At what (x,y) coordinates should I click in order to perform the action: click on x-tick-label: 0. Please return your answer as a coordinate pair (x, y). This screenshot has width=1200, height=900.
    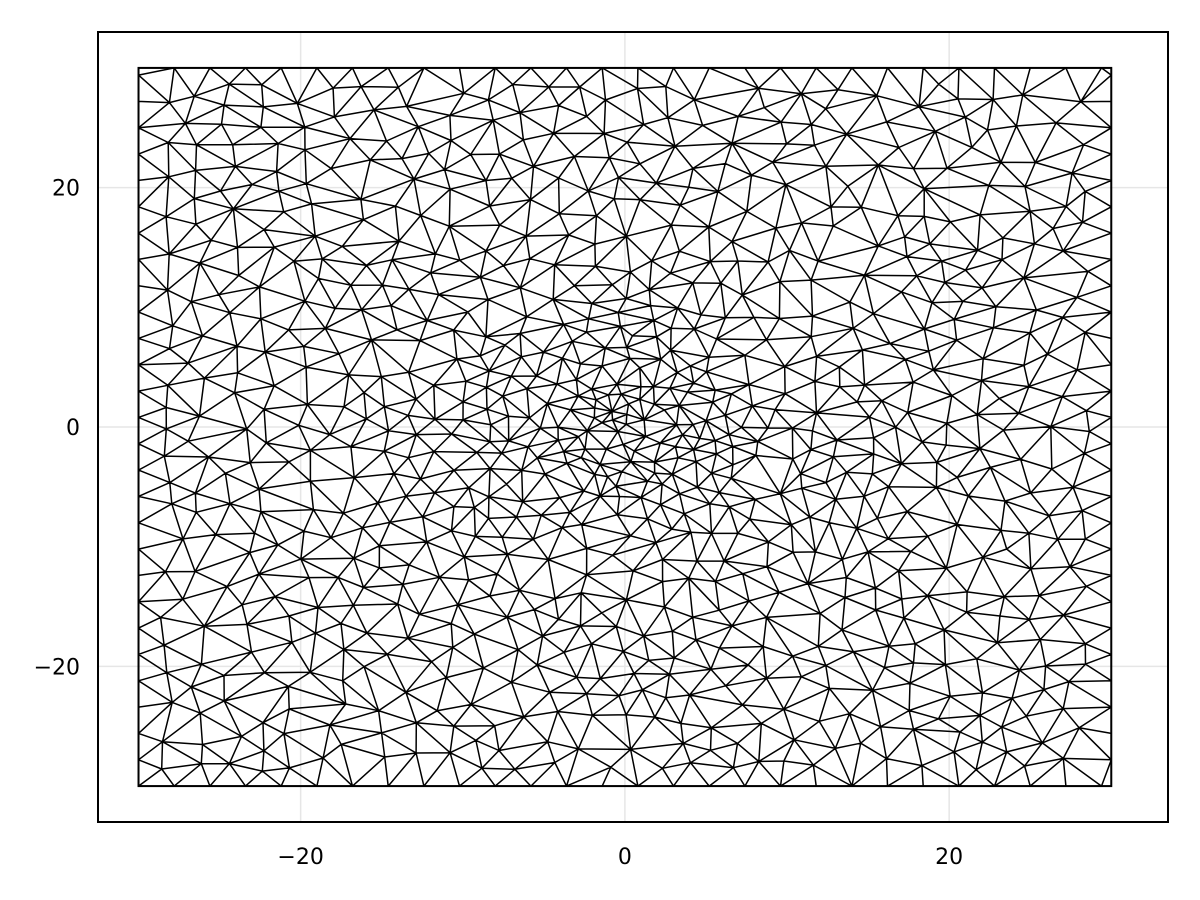
    Looking at the image, I should click on (625, 857).